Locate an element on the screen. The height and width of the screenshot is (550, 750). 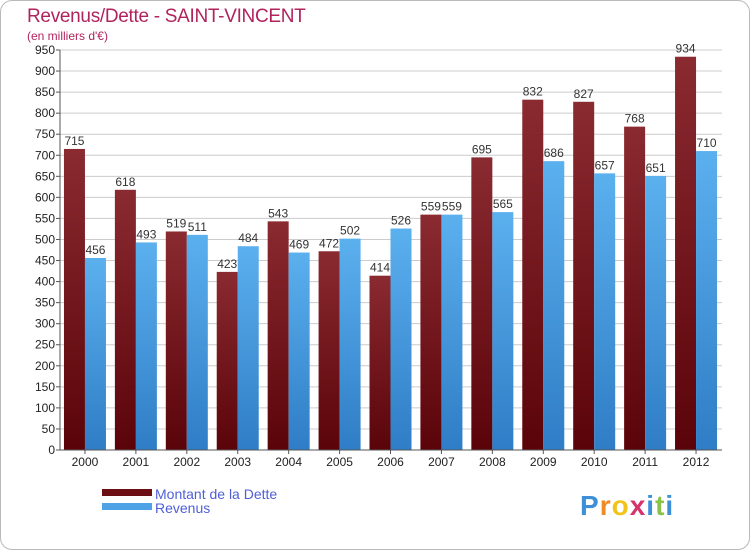
x-tick-label: 2007 is located at coordinates (441, 462).